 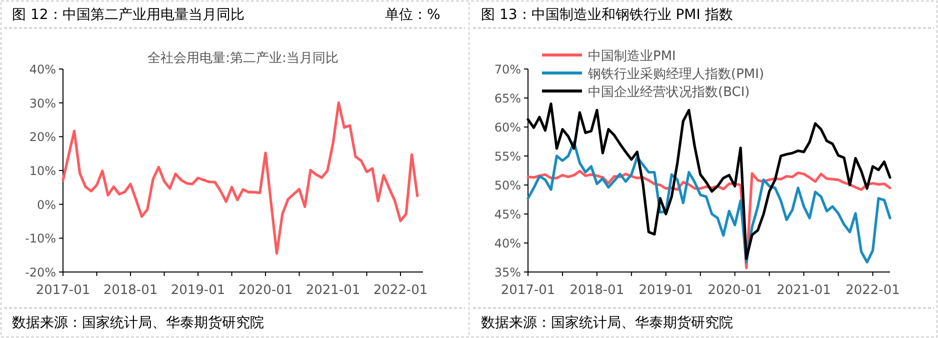 I want to click on y-tick-label: 35%, so click(x=507, y=273).